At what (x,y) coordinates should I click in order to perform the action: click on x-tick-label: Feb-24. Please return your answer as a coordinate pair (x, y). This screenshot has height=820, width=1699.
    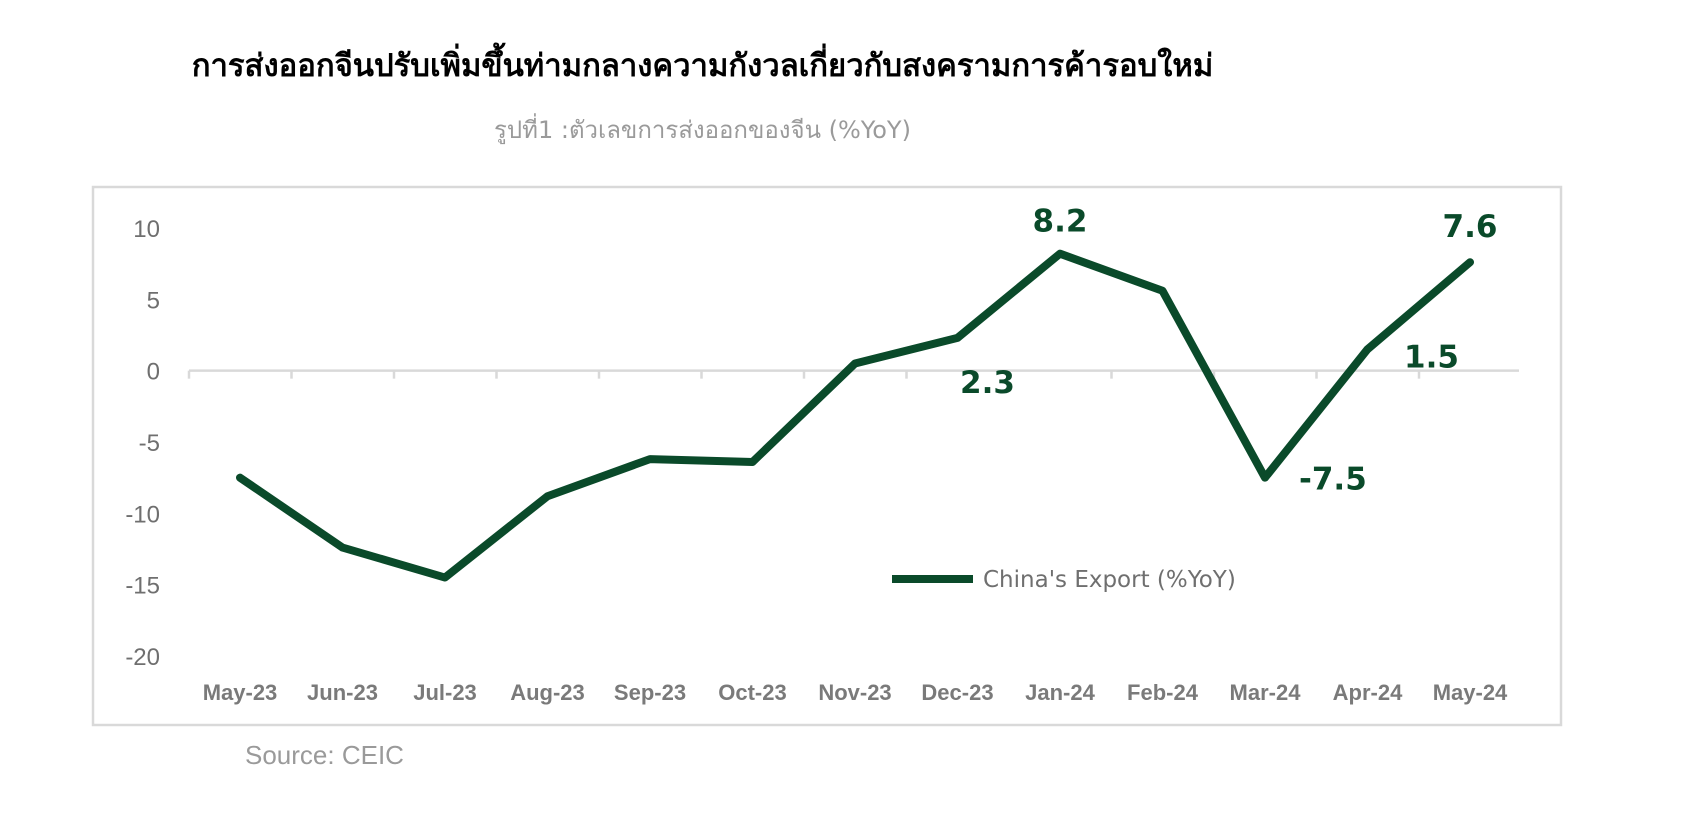
    Looking at the image, I should click on (1163, 692).